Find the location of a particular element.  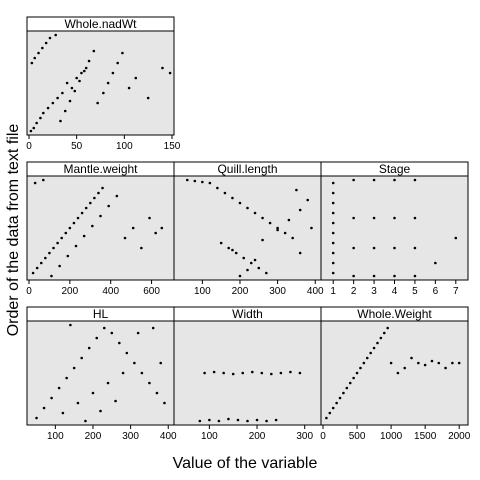

panel-strip-label: Width is located at coordinates (247, 314).